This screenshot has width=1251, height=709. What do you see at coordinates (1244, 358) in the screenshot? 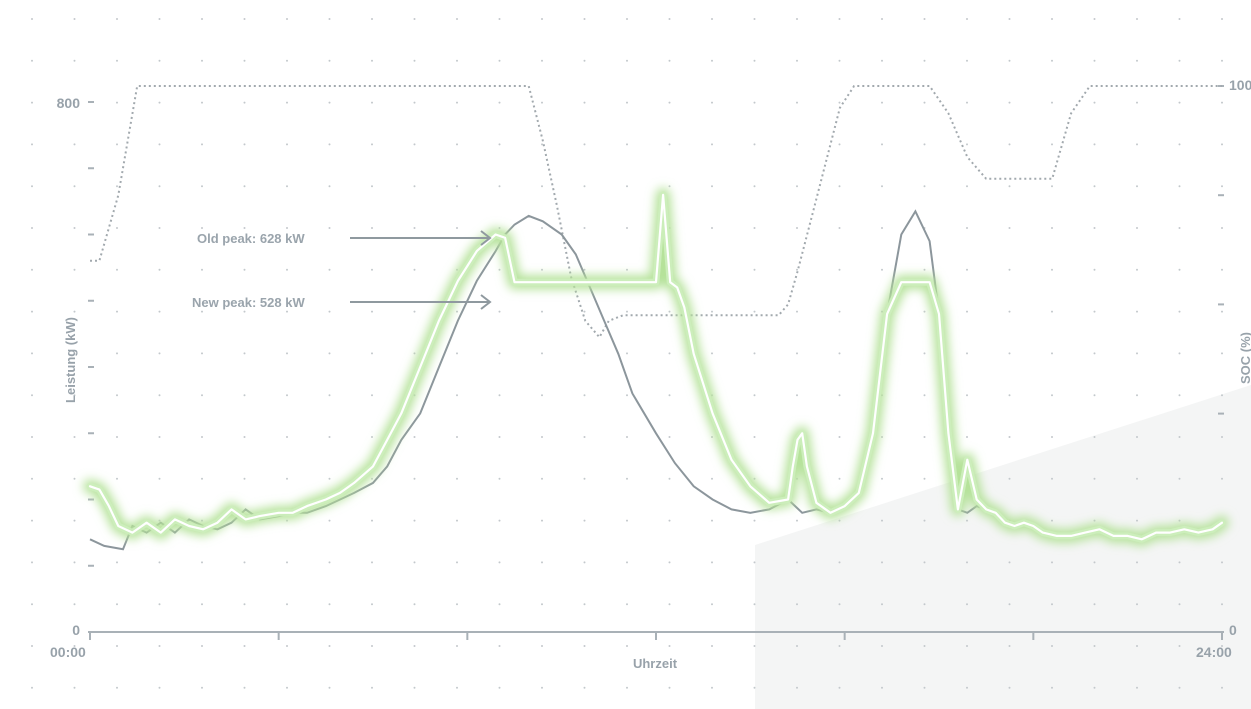
I see `y2-axis-title: SOC (%)` at bounding box center [1244, 358].